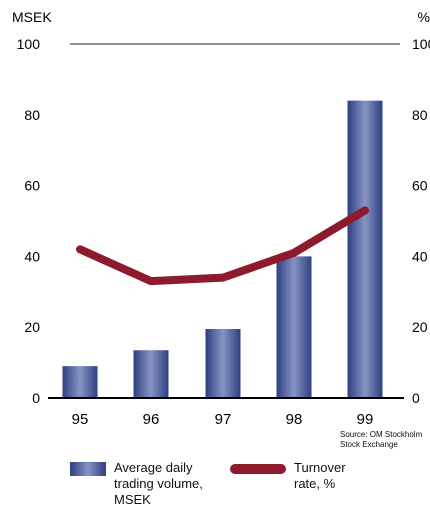 The width and height of the screenshot is (430, 516). Describe the element at coordinates (80, 419) in the screenshot. I see `x-tick-95: 95` at that location.